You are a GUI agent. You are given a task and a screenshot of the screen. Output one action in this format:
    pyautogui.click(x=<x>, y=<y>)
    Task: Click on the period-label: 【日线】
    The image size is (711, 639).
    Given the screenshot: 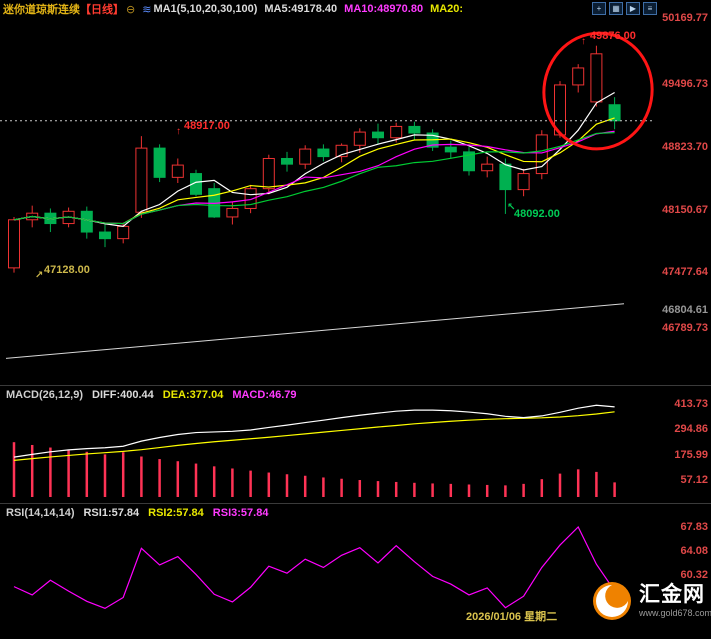 What is the action you would take?
    pyautogui.click(x=102, y=10)
    